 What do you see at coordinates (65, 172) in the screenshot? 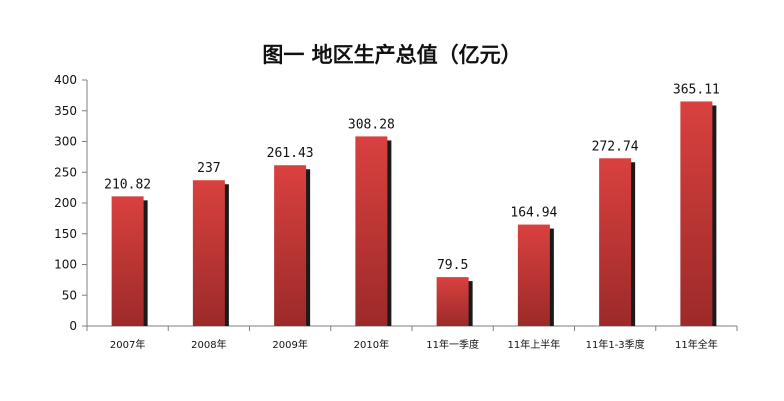
I see `y-tick-label: 250` at bounding box center [65, 172].